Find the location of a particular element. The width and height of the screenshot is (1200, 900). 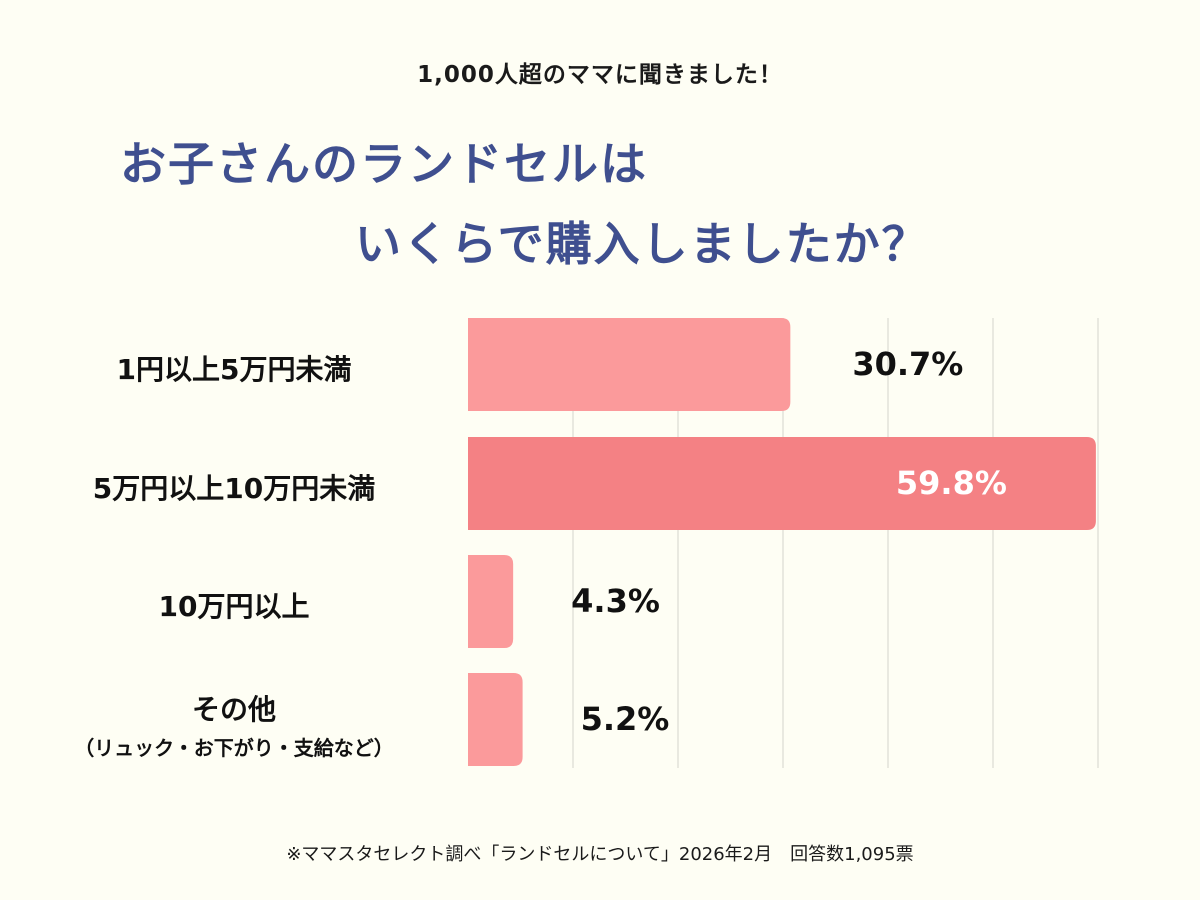

category-label-main: 10万円以上 is located at coordinates (234, 606).